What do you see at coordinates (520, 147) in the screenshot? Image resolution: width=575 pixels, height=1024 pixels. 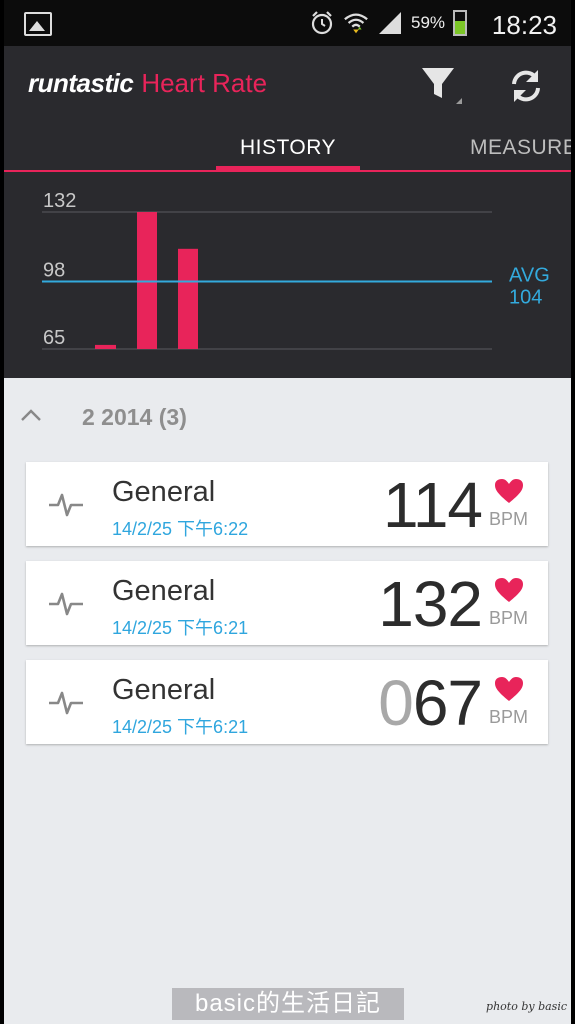 I see `tab-measure: MEASURE` at bounding box center [520, 147].